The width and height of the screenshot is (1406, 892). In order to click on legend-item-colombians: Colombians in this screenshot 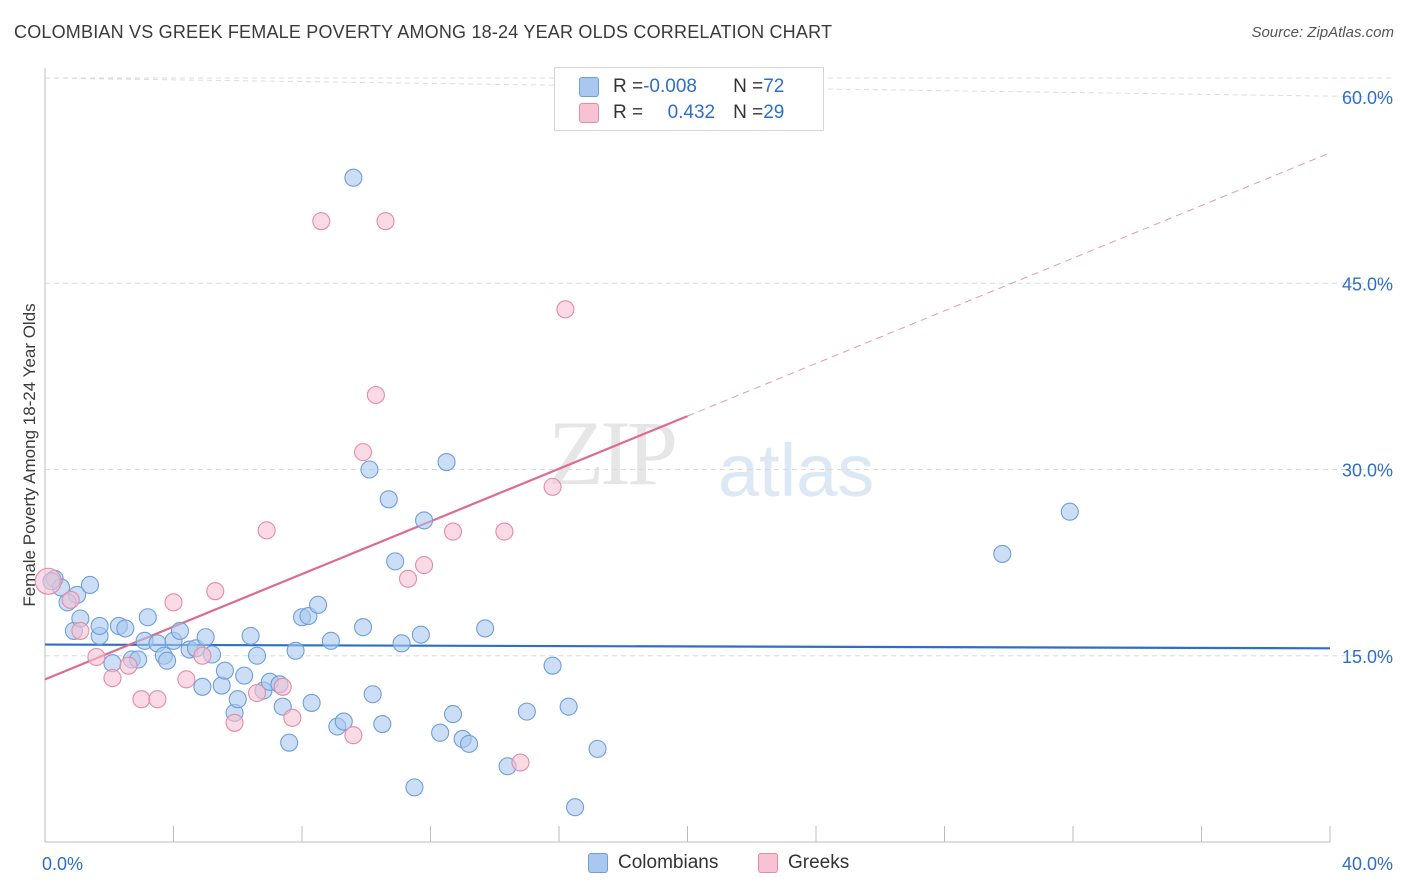, I will do `click(653, 863)`.